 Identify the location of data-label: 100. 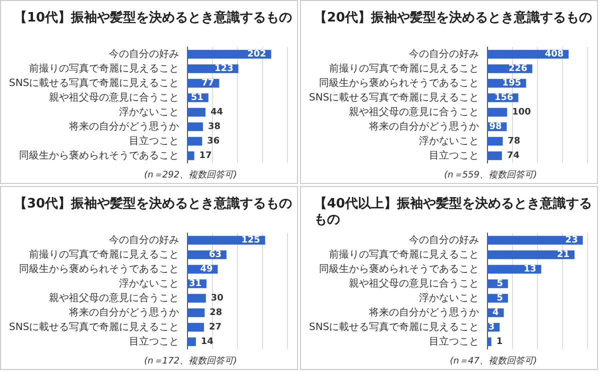
(521, 112).